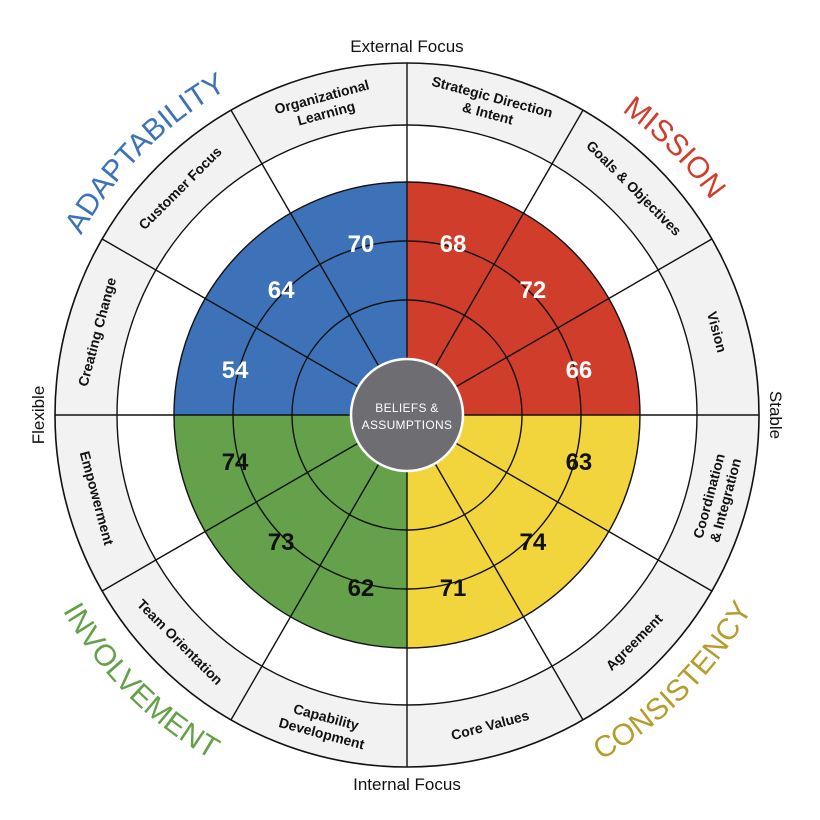 Image resolution: width=820 pixels, height=820 pixels. What do you see at coordinates (453, 588) in the screenshot?
I see `score-consistency-3: 71` at bounding box center [453, 588].